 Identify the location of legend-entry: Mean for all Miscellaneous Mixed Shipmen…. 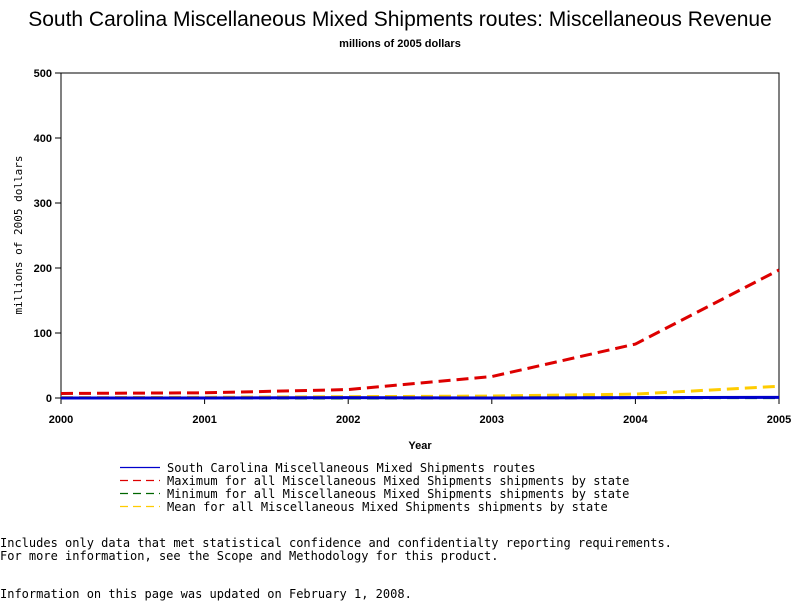
(373, 506).